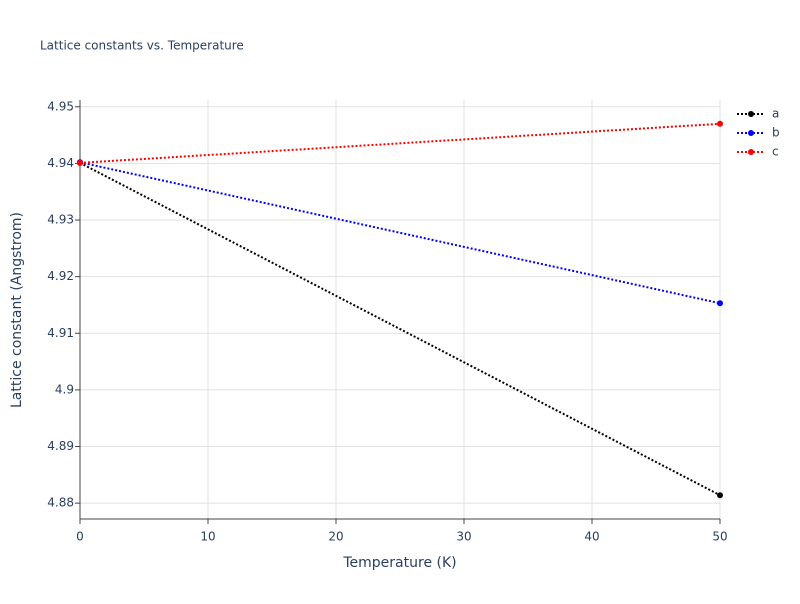  Describe the element at coordinates (591, 537) in the screenshot. I see `x-tick-label: 40` at that location.